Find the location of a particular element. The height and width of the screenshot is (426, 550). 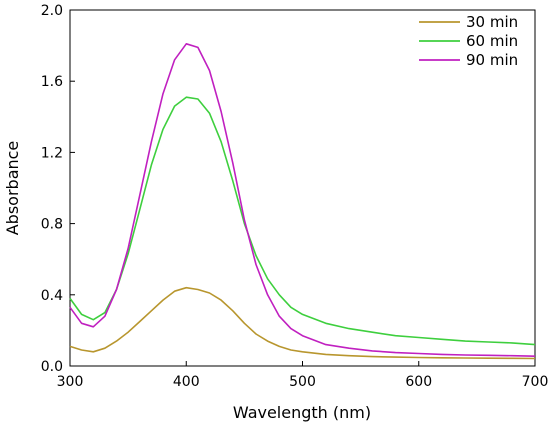

x-tick-label: 500 is located at coordinates (302, 382).